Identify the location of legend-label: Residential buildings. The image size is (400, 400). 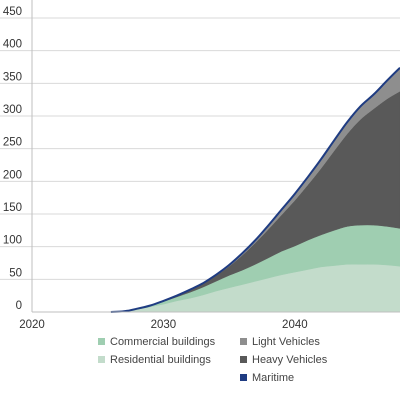
(160, 360).